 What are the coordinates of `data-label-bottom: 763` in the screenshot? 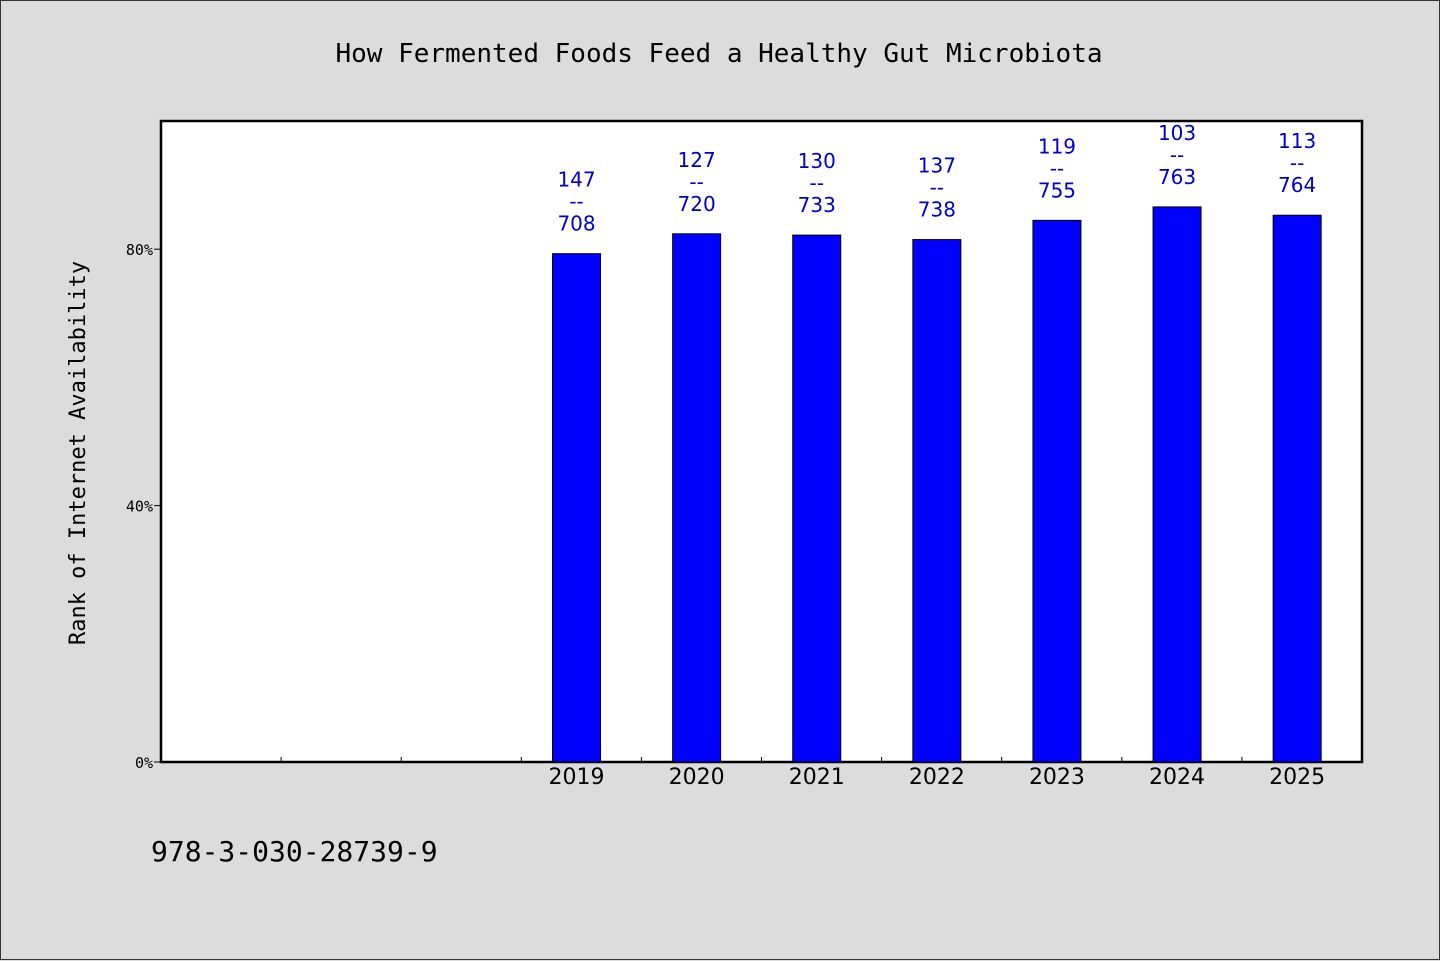 It's located at (1177, 177).